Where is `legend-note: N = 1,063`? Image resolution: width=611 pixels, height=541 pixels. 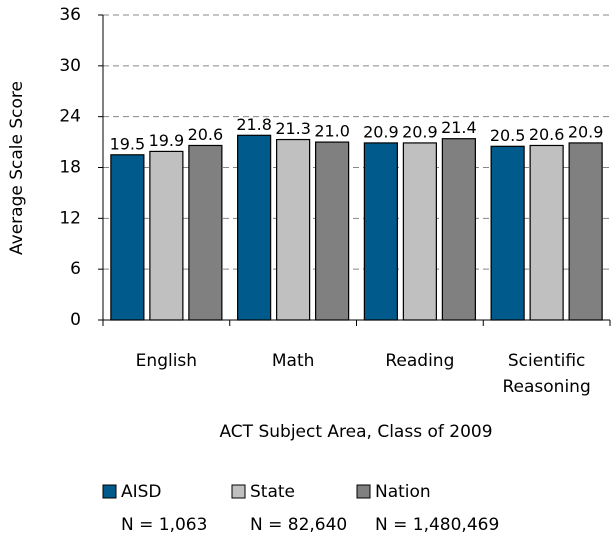 legend-note: N = 1,063 is located at coordinates (164, 525).